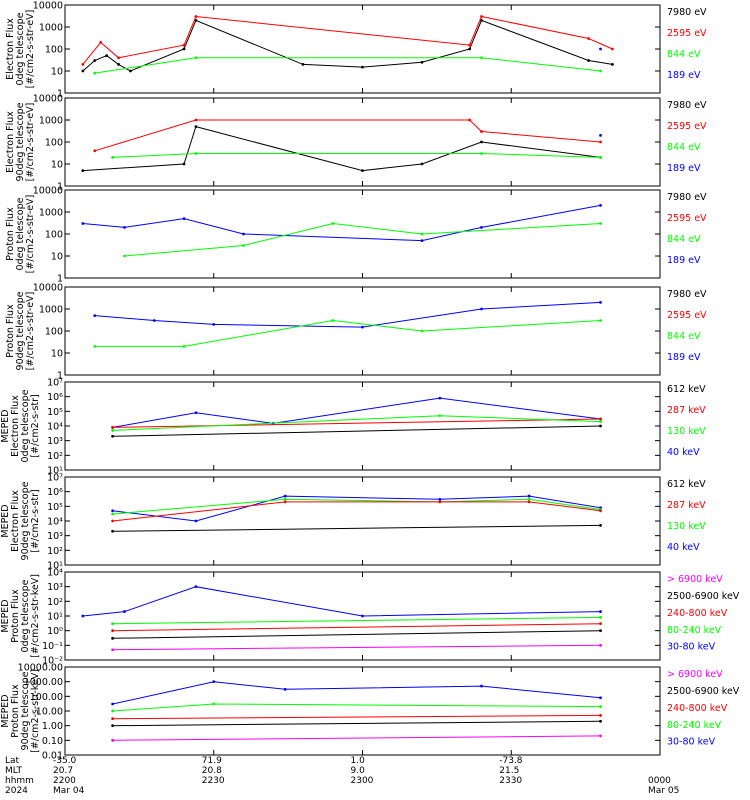 This screenshot has height=800, width=750. Describe the element at coordinates (694, 630) in the screenshot. I see `legend-entry: 80-240 keV` at that location.